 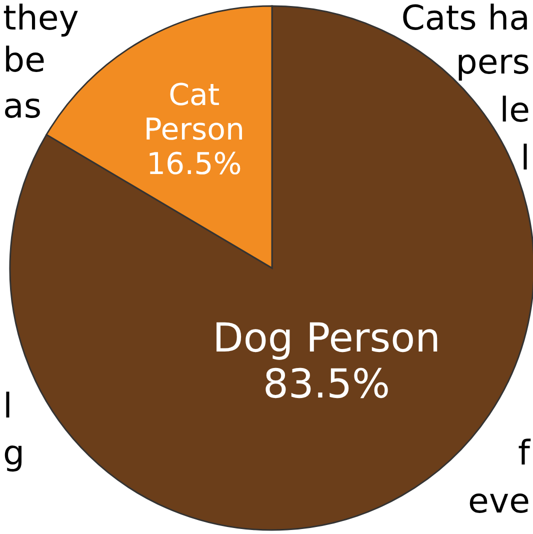 What do you see at coordinates (326, 385) in the screenshot?
I see `data-label: 83.5%` at bounding box center [326, 385].